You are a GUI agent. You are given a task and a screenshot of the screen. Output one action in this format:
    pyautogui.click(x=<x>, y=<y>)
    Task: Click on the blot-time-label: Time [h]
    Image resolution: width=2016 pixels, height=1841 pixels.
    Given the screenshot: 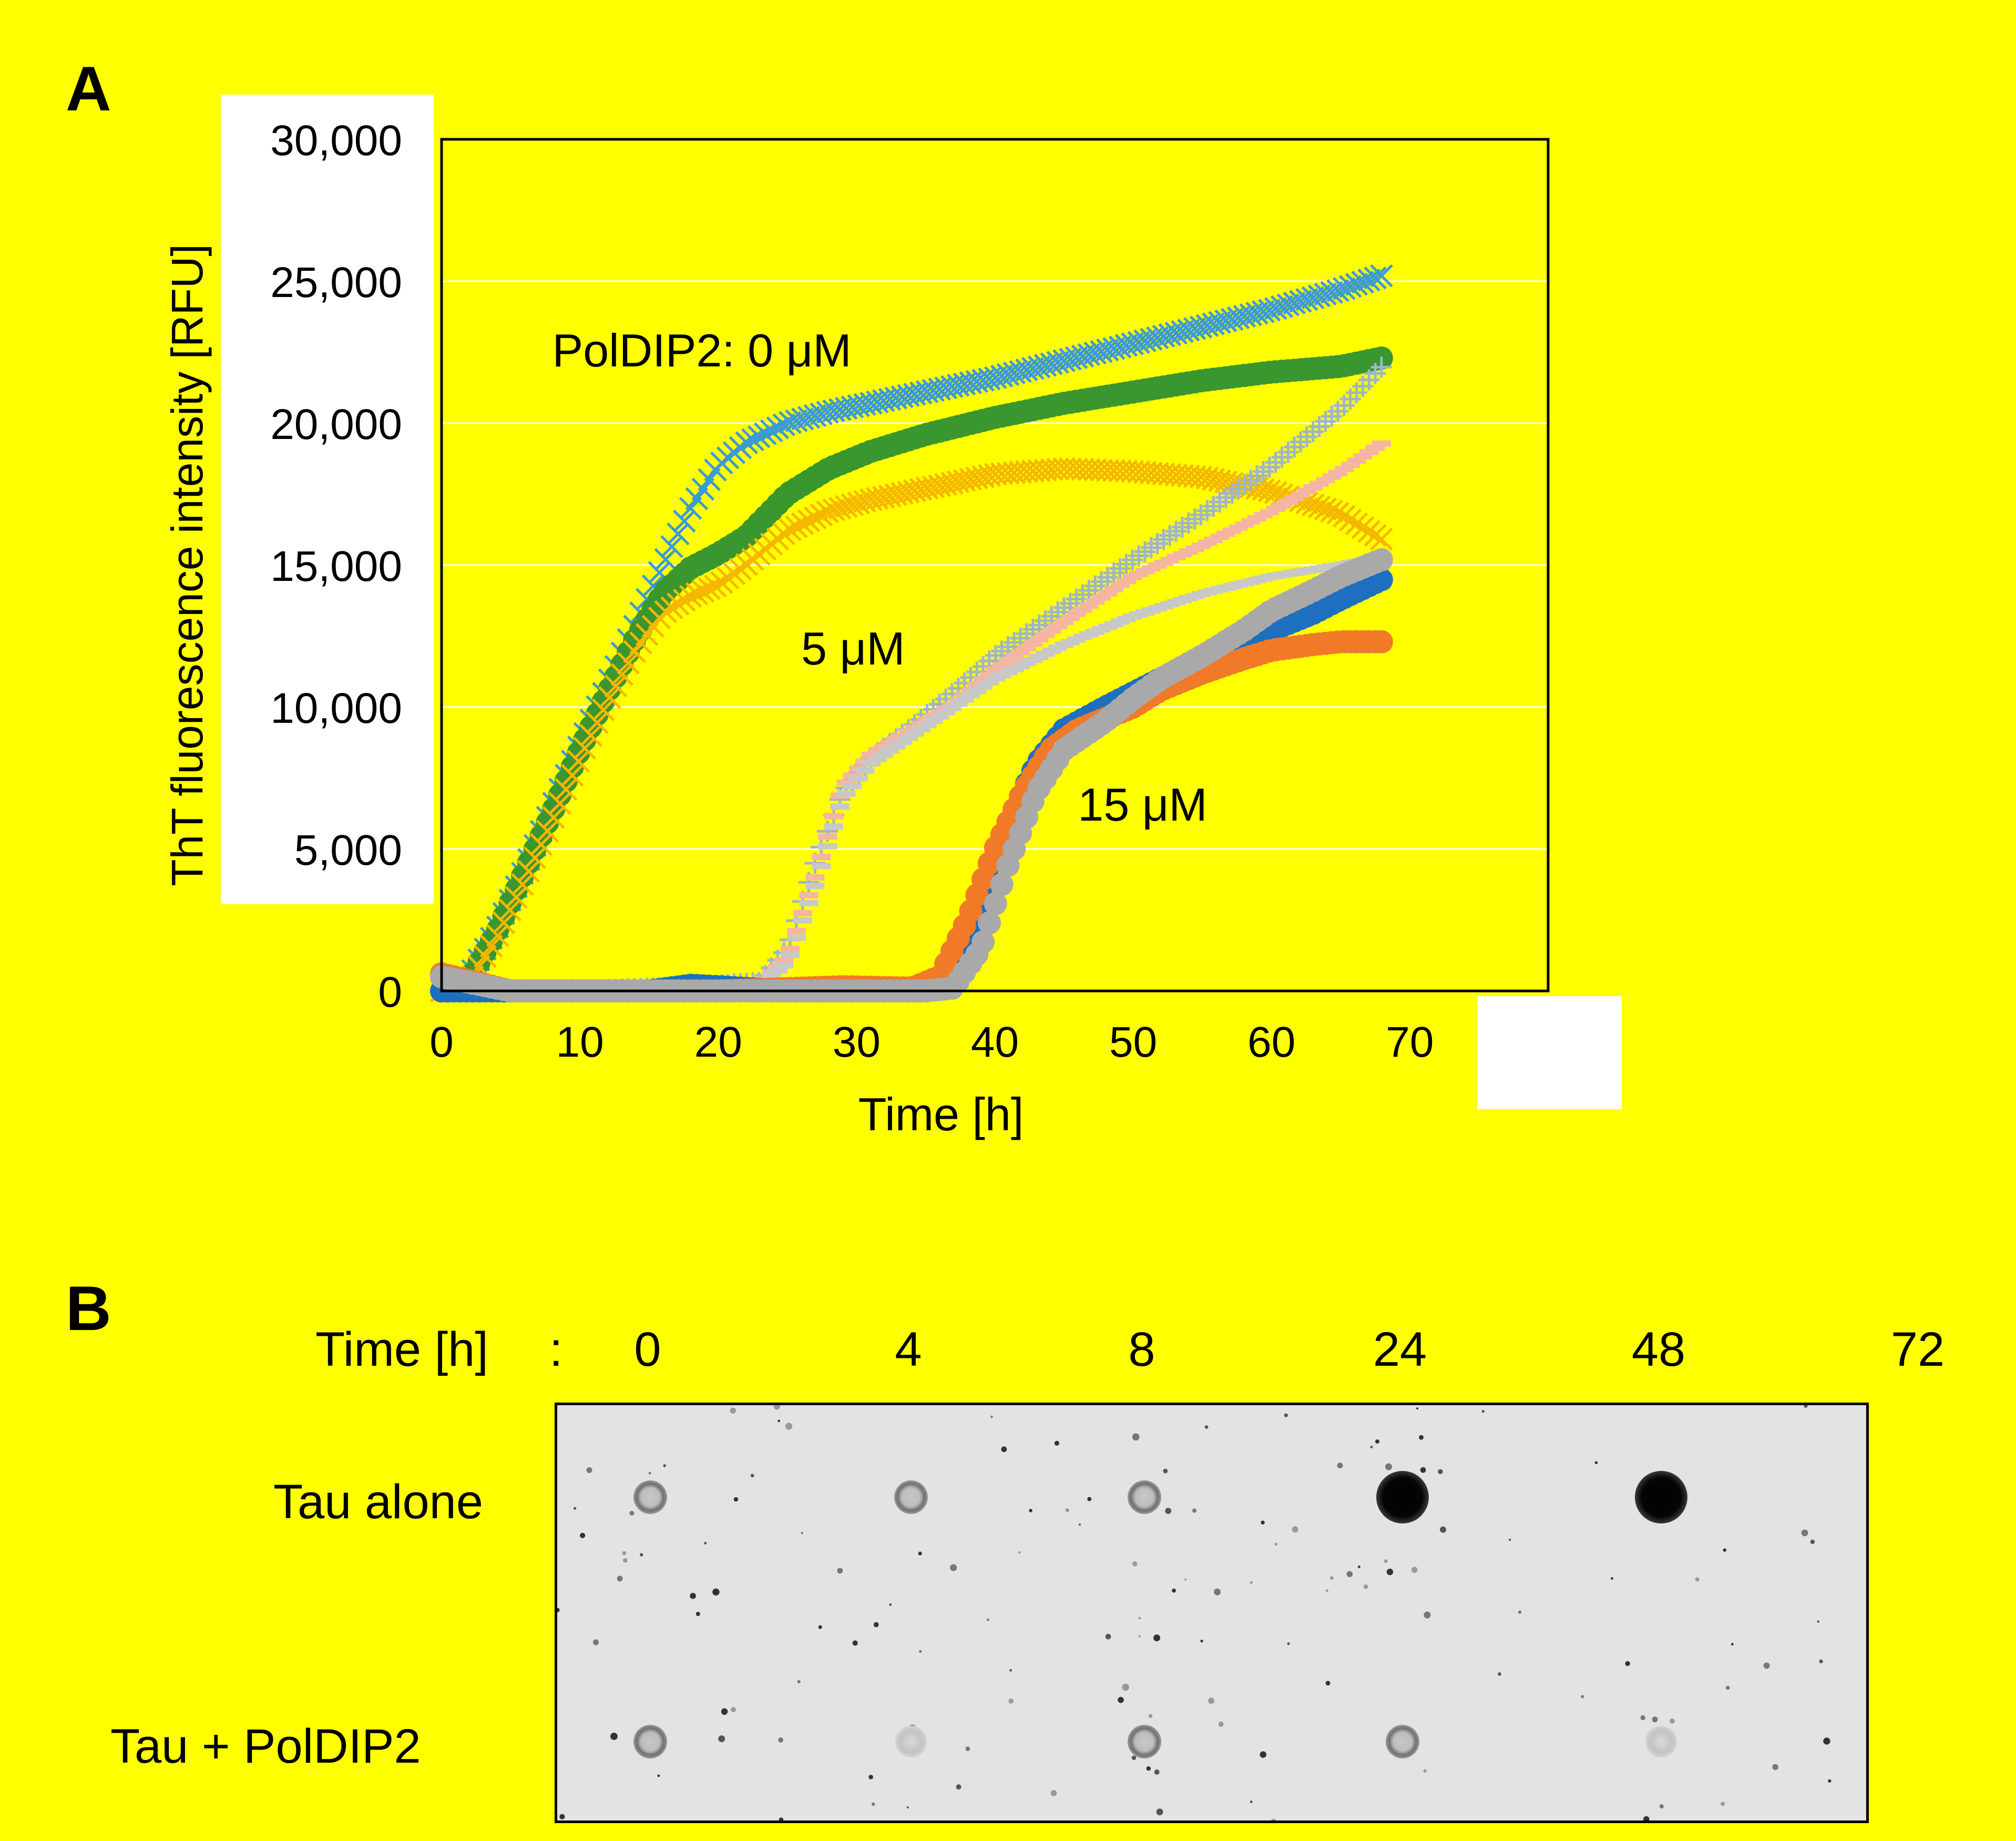 What is the action you would take?
    pyautogui.click(x=401, y=1349)
    